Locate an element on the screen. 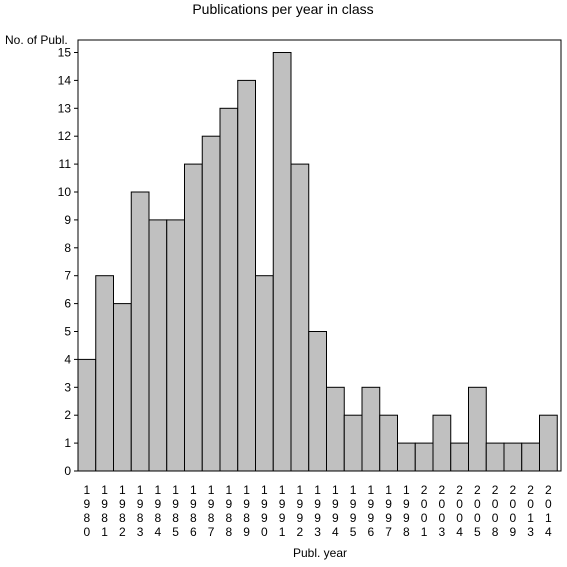 The height and width of the screenshot is (567, 567). bar-1998 is located at coordinates (406, 457).